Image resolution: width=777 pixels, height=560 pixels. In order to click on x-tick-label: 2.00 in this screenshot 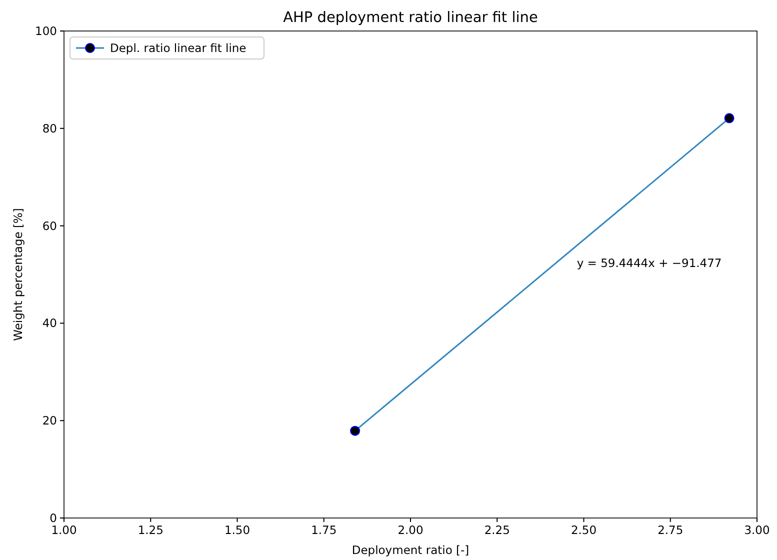, I will do `click(411, 530)`.